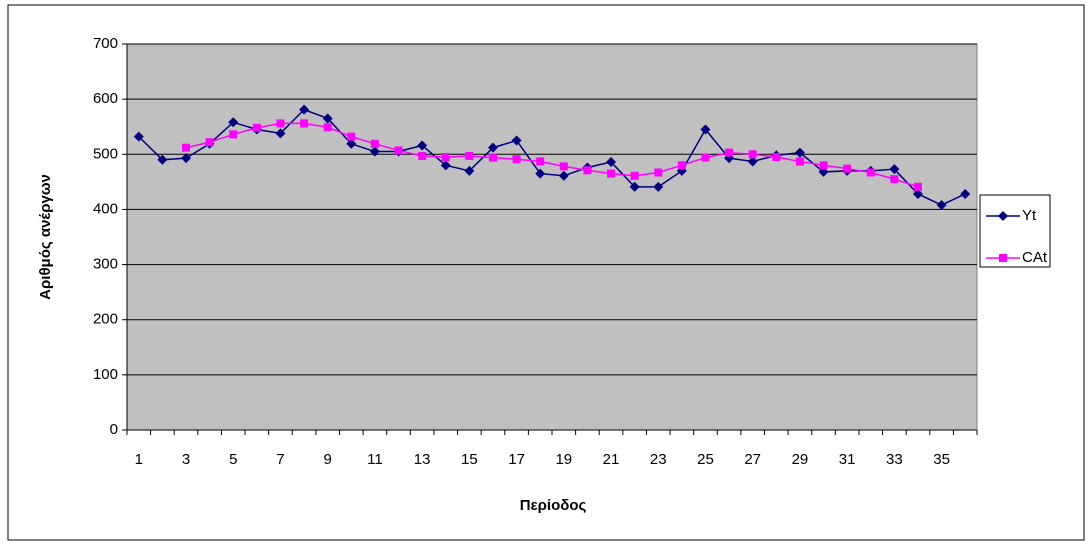 This screenshot has width=1090, height=545. What do you see at coordinates (105, 98) in the screenshot?
I see `y-tick-label: 600` at bounding box center [105, 98].